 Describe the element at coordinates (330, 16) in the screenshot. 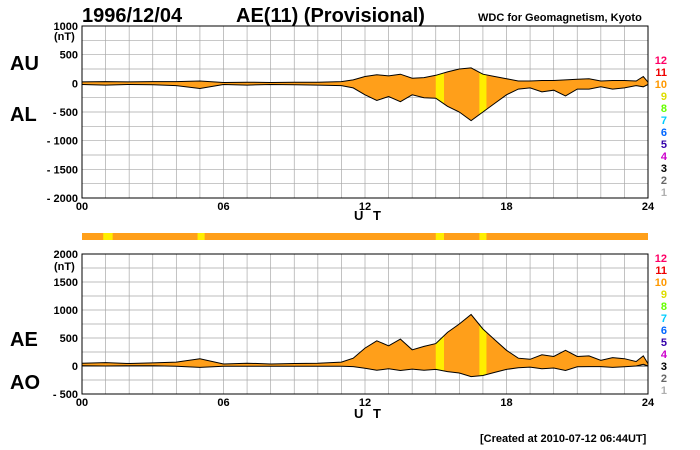

I see `index-title: AE(11) (Provisional)` at that location.